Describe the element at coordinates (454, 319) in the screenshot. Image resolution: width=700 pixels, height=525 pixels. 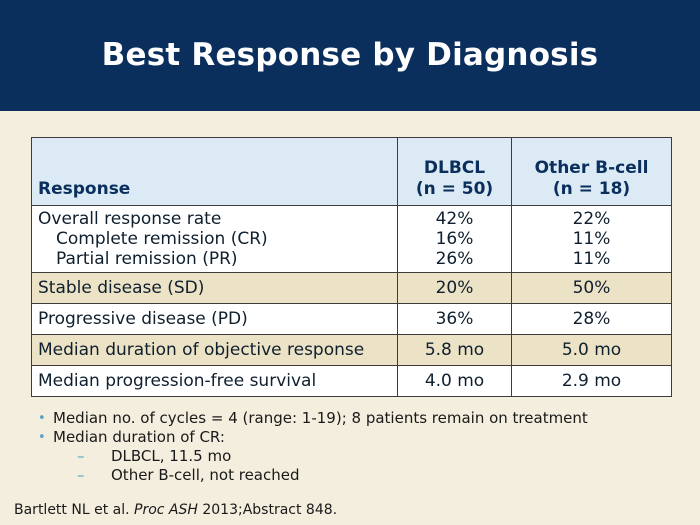
I see `row-dlbcl: 36%` at that location.